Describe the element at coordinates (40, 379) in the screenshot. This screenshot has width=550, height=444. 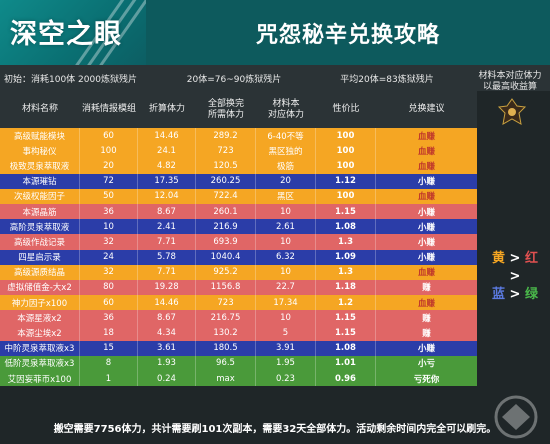
I see `row-name: 艾因妄菲币x100` at that location.